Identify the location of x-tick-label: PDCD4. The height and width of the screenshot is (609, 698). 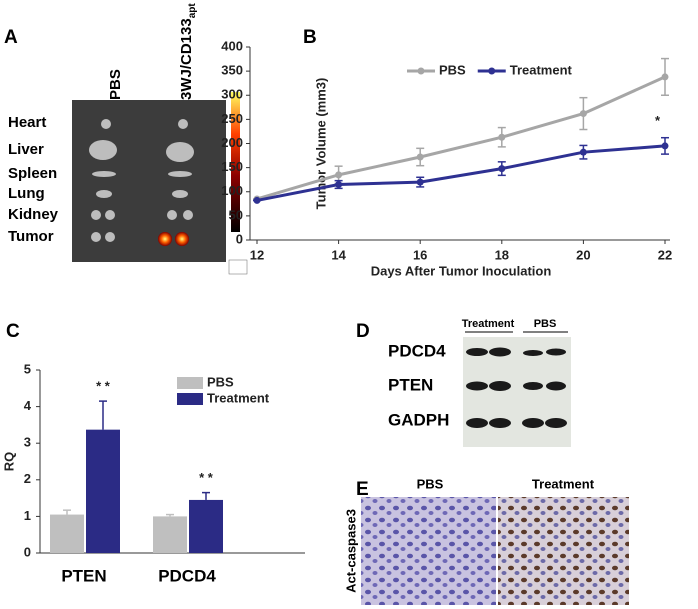
(187, 575).